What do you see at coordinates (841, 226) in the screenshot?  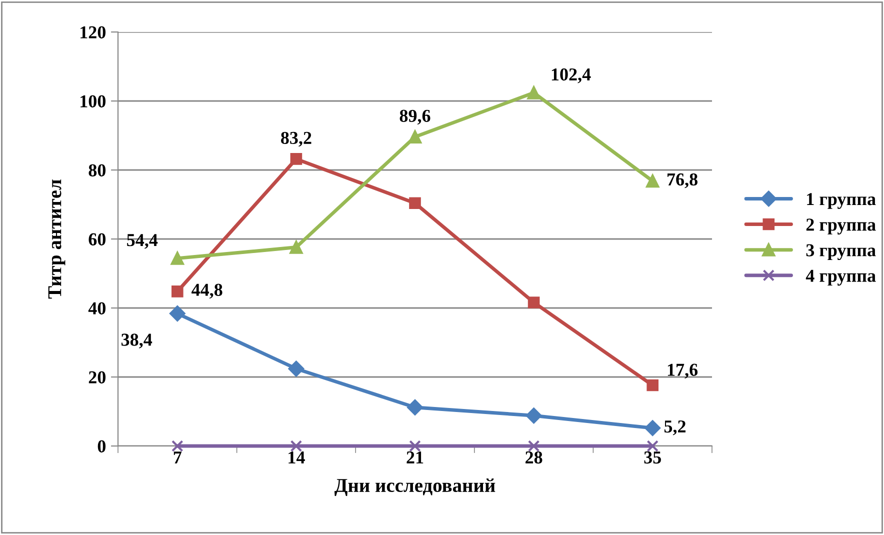 I see `legend-label: 2 группа` at bounding box center [841, 226].